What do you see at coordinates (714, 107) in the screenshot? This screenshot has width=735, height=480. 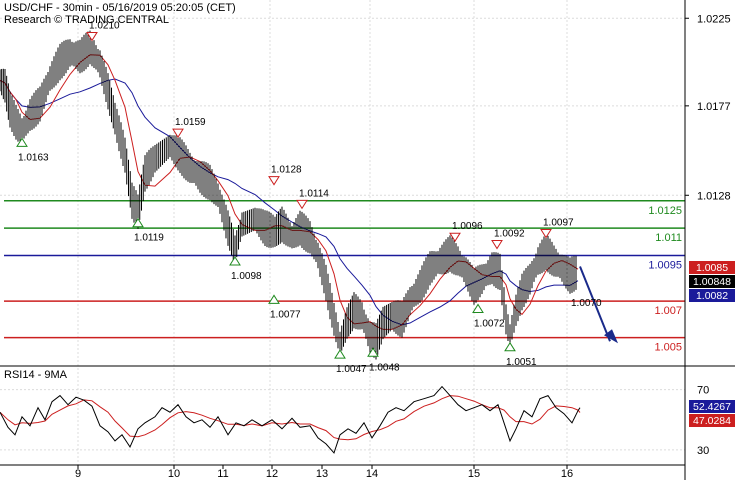 I see `price-tick-label: 1.0177` at bounding box center [714, 107].